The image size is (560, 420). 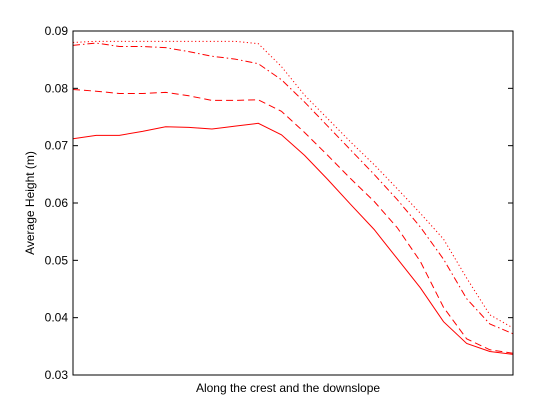 I want to click on y-tick-label: 0.09, so click(x=57, y=31).